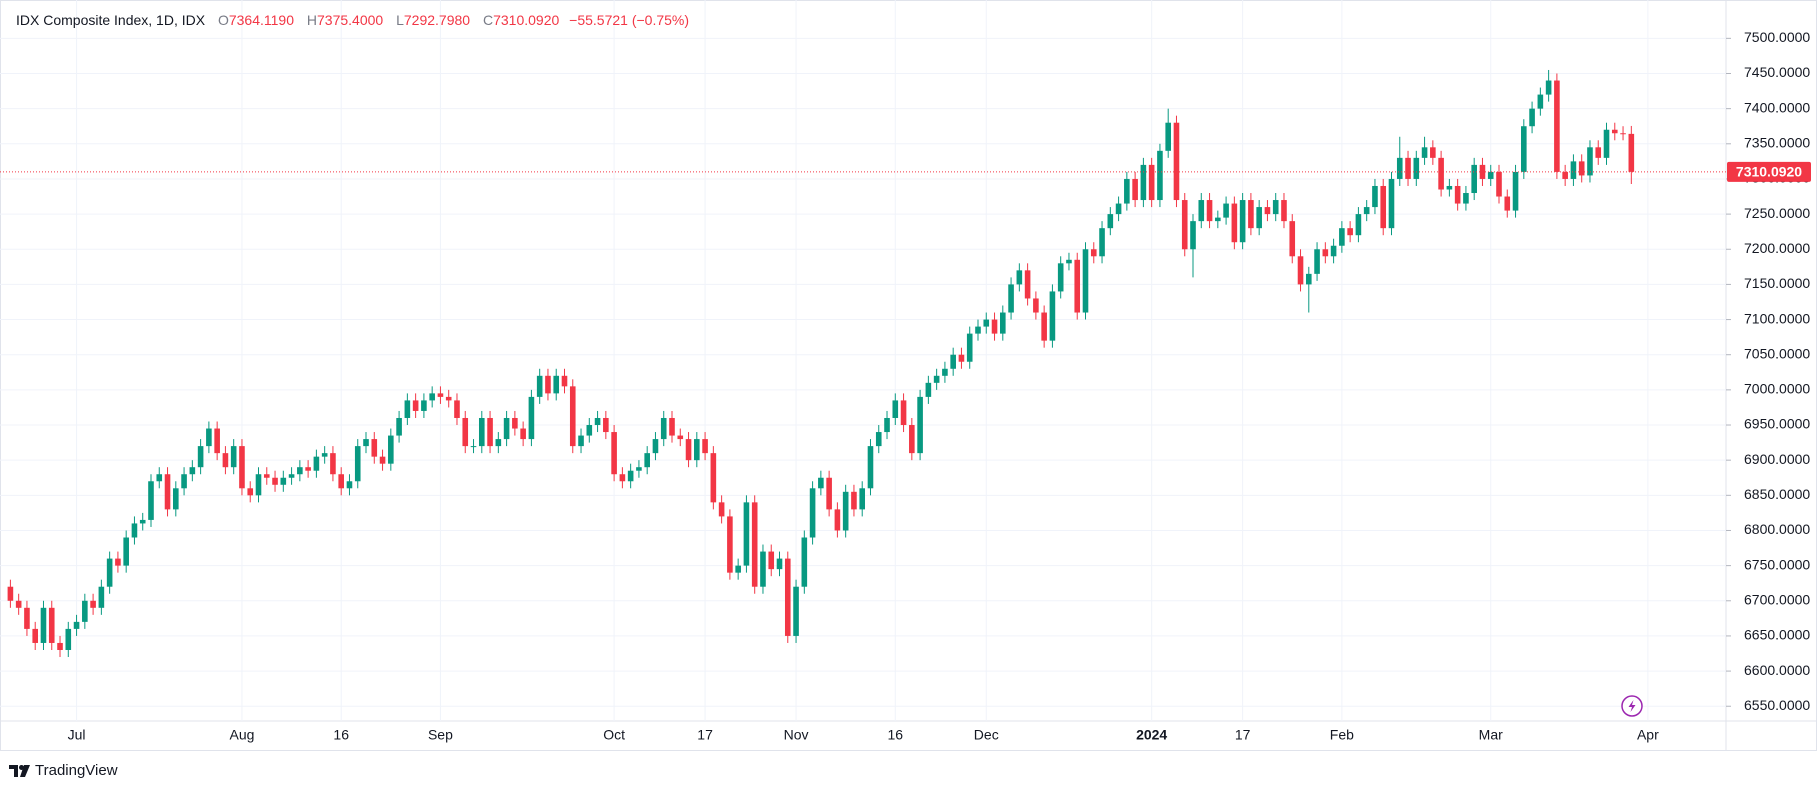 This screenshot has width=1817, height=786. What do you see at coordinates (76, 770) in the screenshot?
I see `brand-name: TradingView` at bounding box center [76, 770].